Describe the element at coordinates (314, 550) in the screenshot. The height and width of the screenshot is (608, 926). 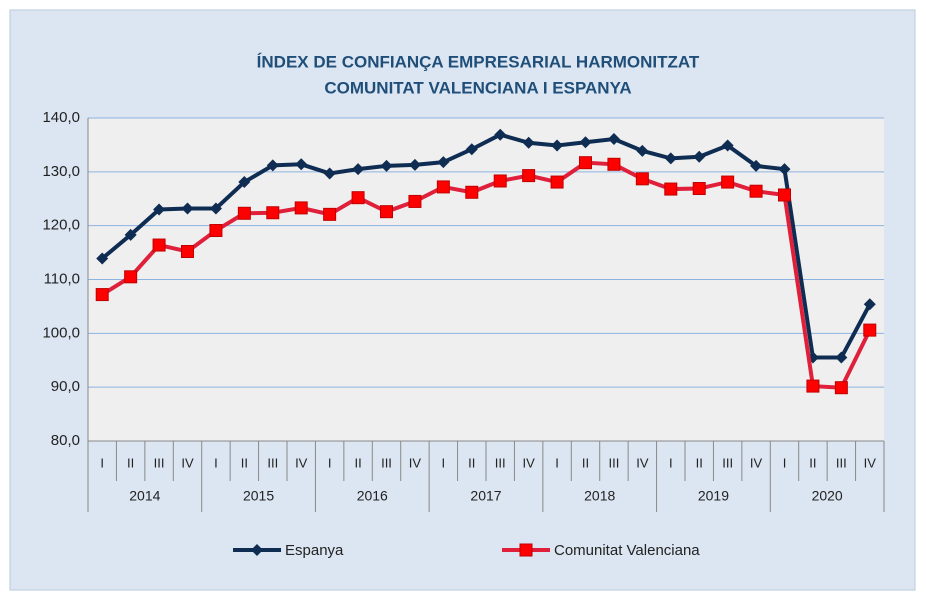
I see `legend-label: Espanya` at that location.